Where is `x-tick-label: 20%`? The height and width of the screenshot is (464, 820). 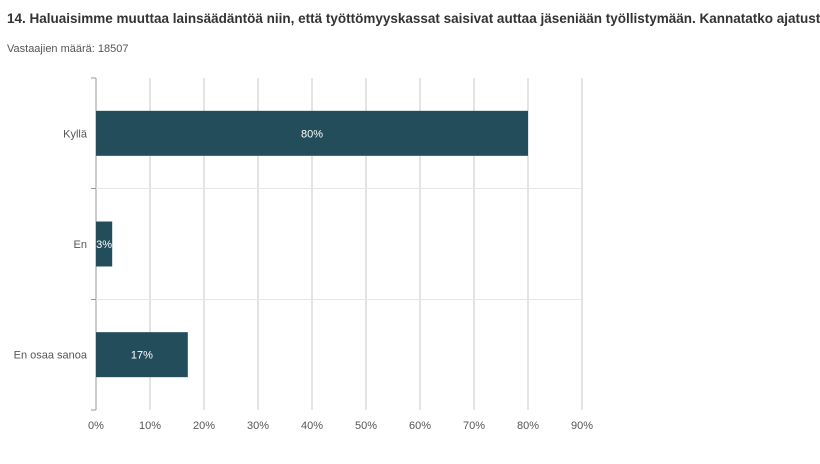 x-tick-label: 20% is located at coordinates (204, 426).